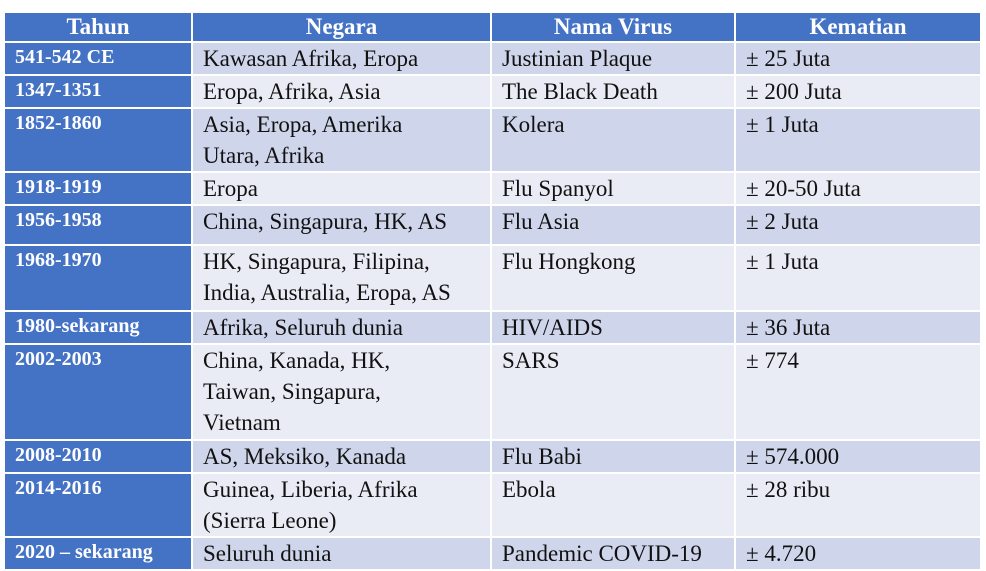 The width and height of the screenshot is (986, 571). Describe the element at coordinates (613, 91) in the screenshot. I see `virus-name-cell: The Black Death` at that location.